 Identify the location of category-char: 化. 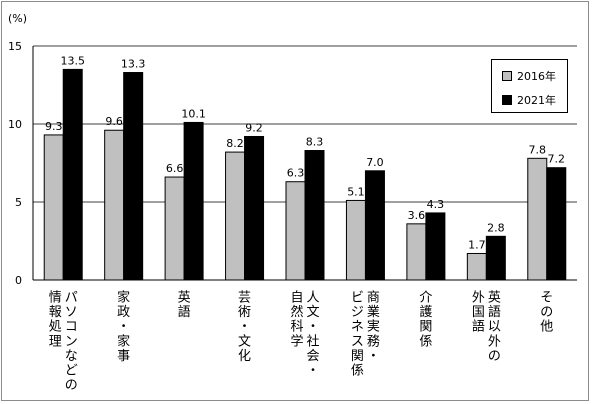
(244, 356).